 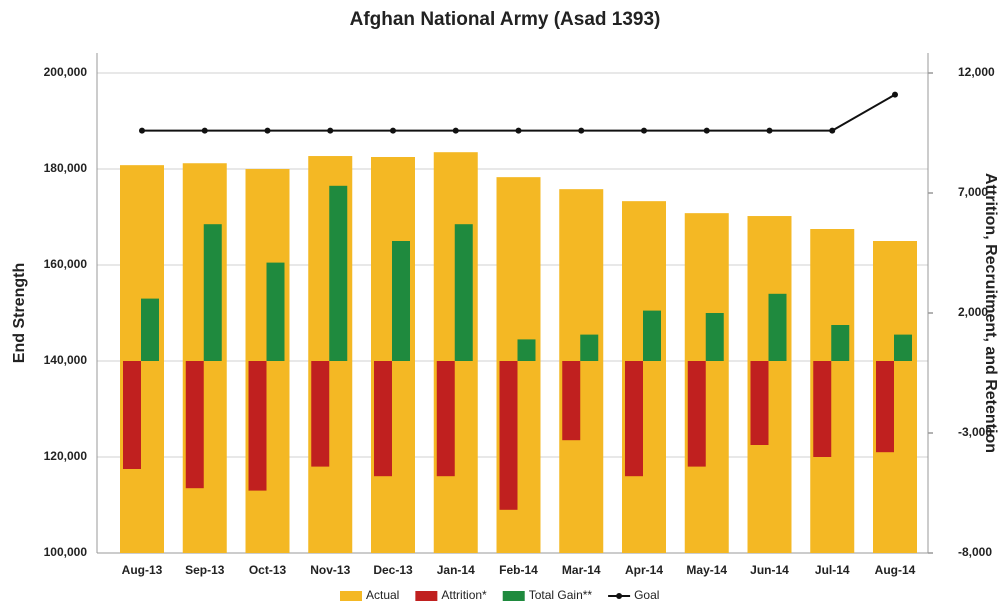 I want to click on legend-label: Actual, so click(x=382, y=595).